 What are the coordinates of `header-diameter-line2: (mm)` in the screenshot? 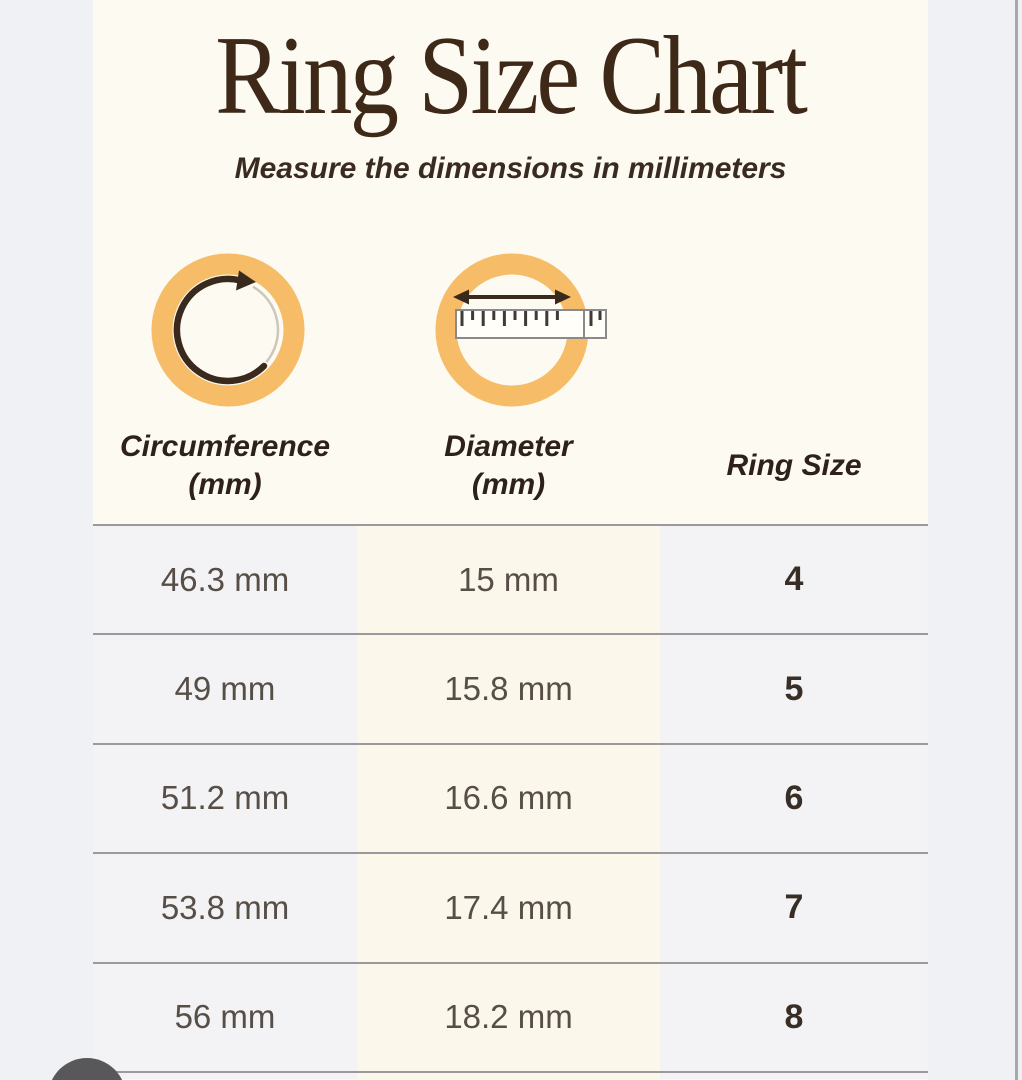 It's located at (508, 484).